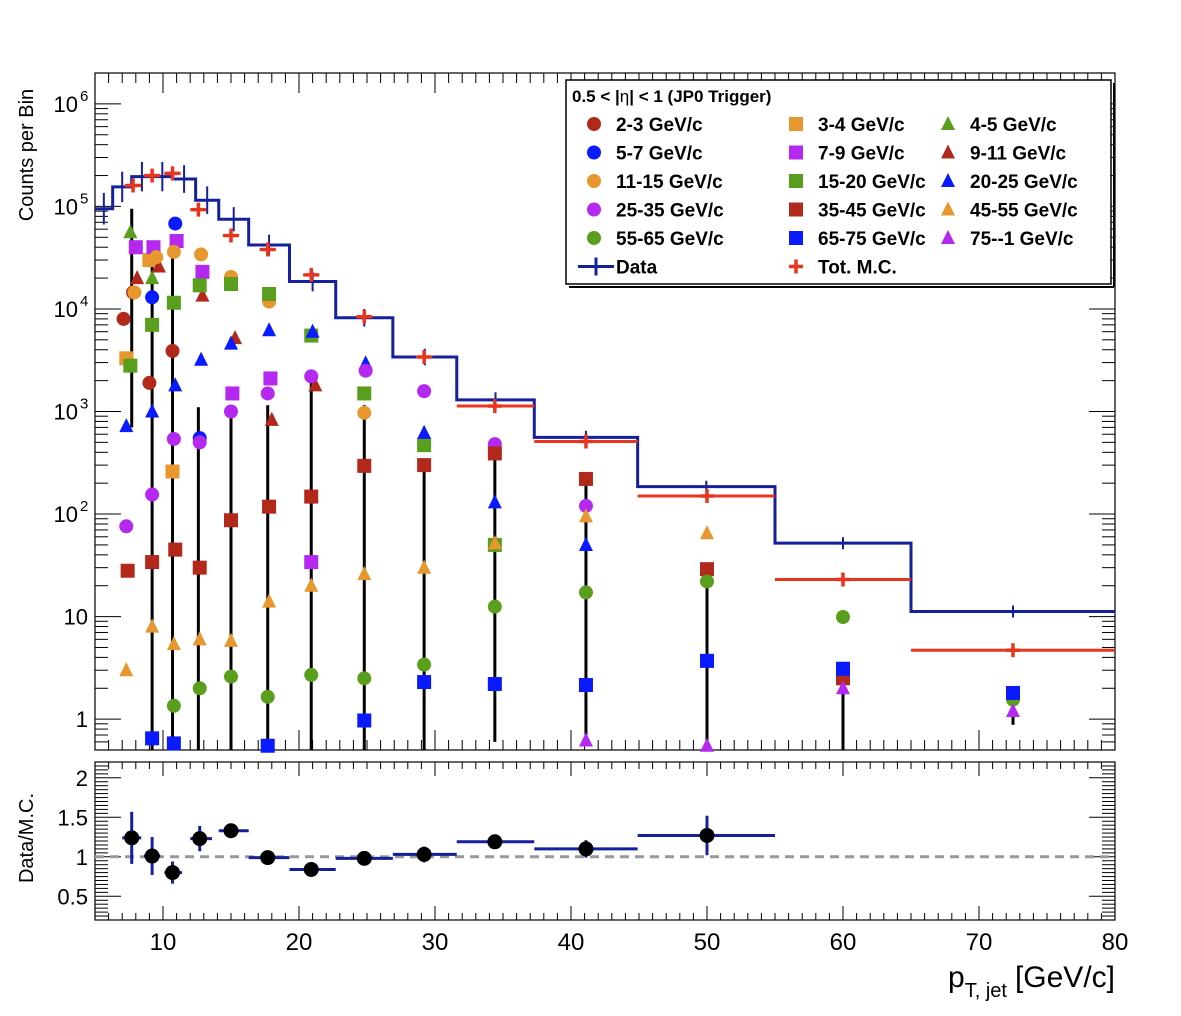  I want to click on legend-entry: 4-5 GeV/c, so click(999, 125).